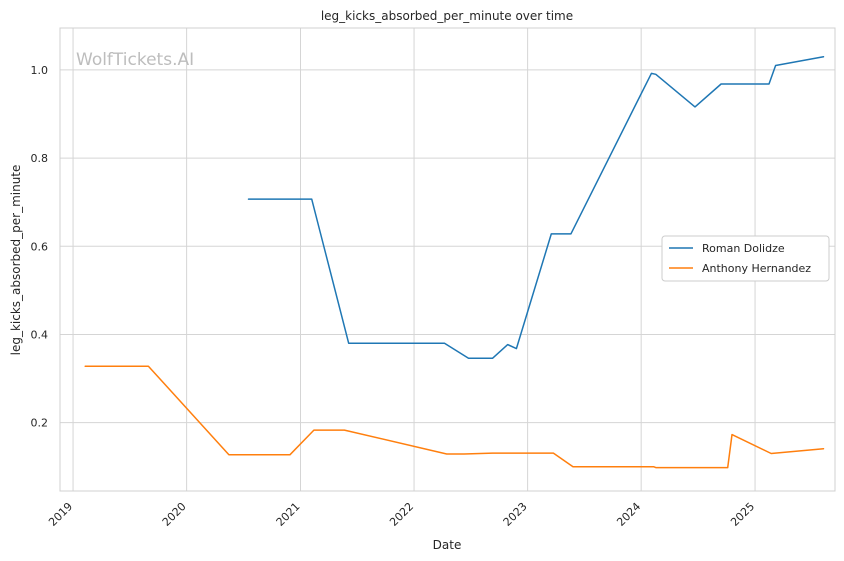  I want to click on x-tick-label: 2022, so click(401, 514).